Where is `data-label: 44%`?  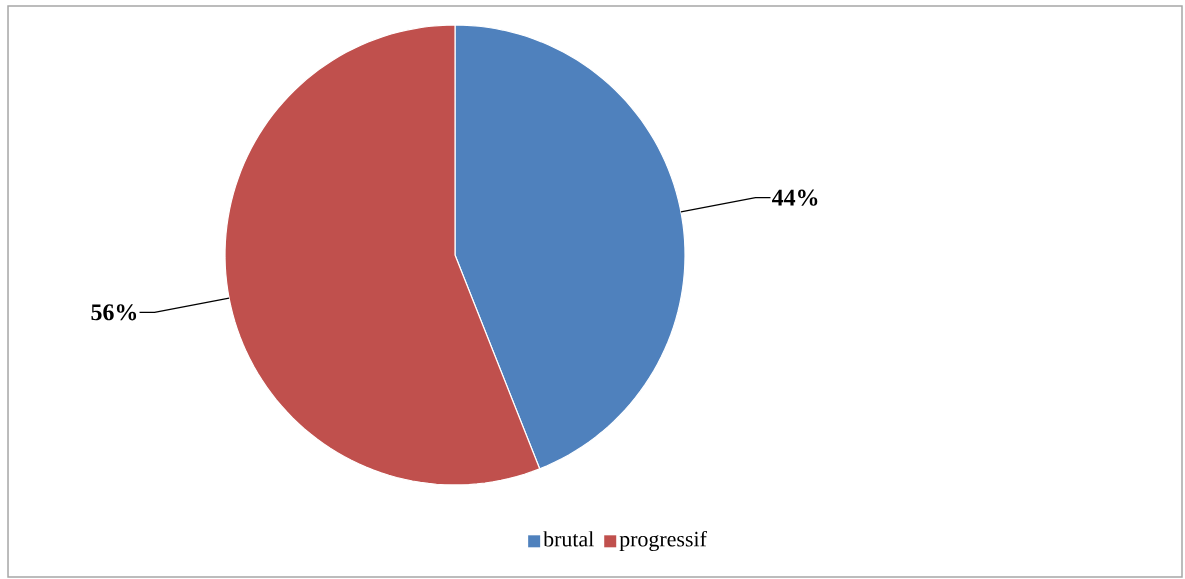
data-label: 44% is located at coordinates (795, 197).